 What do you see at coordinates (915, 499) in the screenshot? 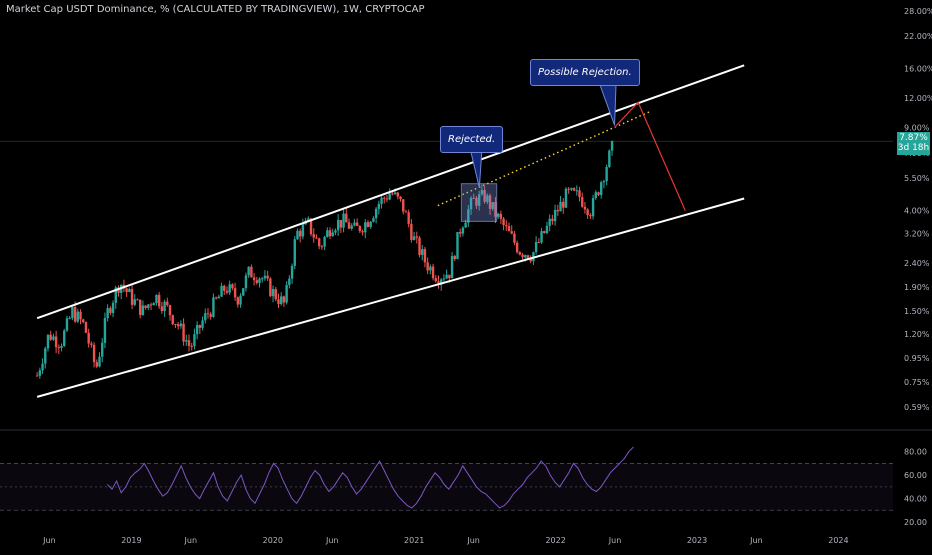
I see `rsi-tick-label: 40.00` at bounding box center [915, 499].